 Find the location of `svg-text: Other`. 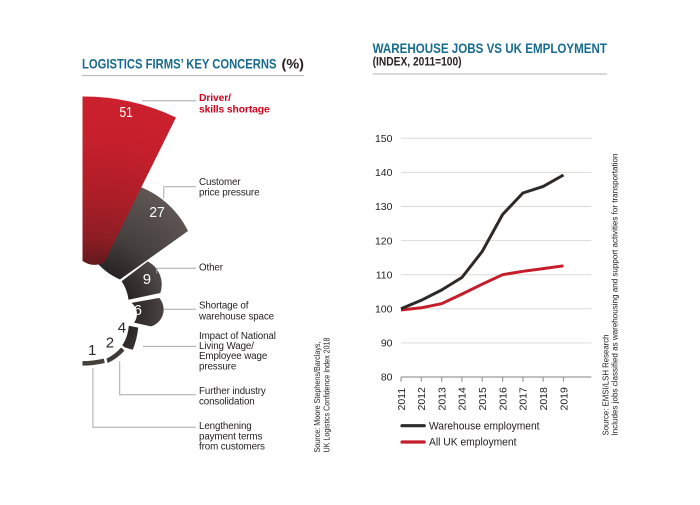

svg-text: Other is located at coordinates (211, 267).